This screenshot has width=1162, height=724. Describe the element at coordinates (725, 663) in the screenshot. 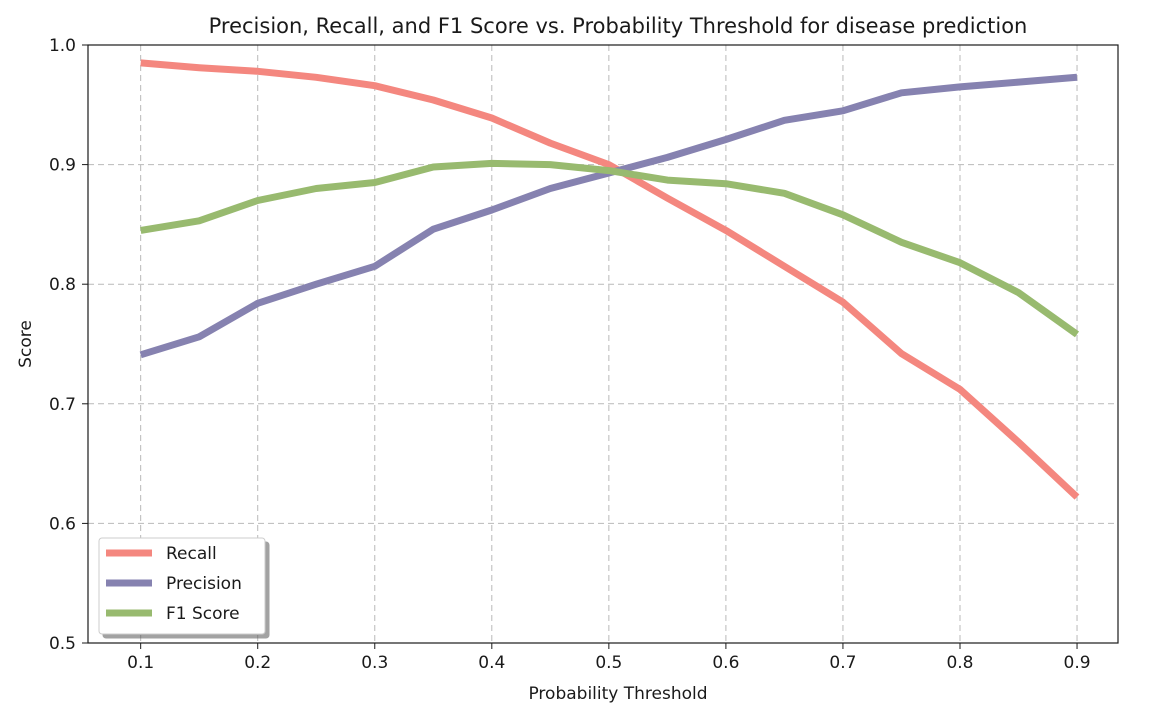

I see `x-tick-label: 0.6` at that location.